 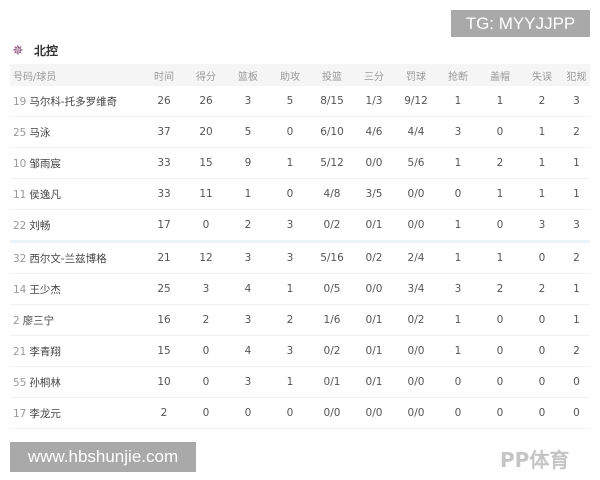 What do you see at coordinates (164, 101) in the screenshot?
I see `stat-cell: 26` at bounding box center [164, 101].